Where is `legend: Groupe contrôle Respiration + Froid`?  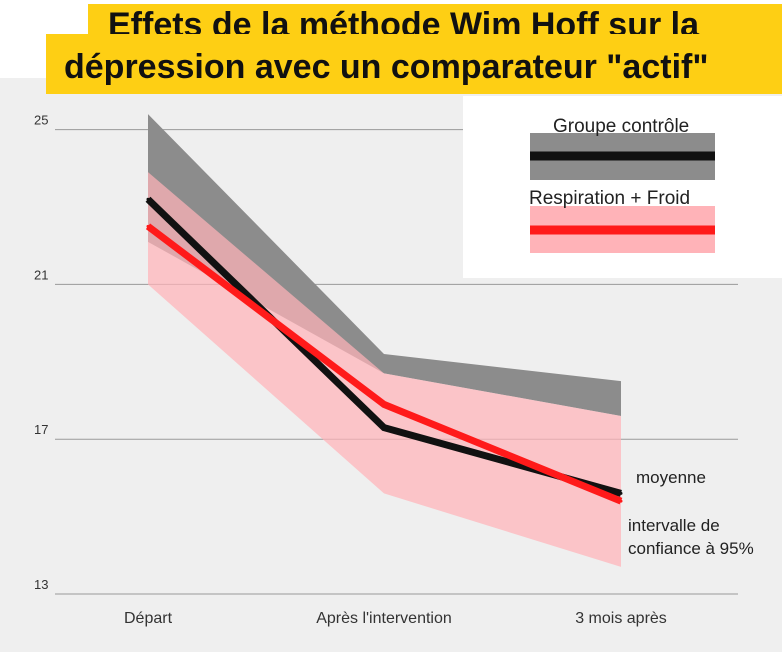
legend: Groupe contrôle Respiration + Froid is located at coordinates (622, 187).